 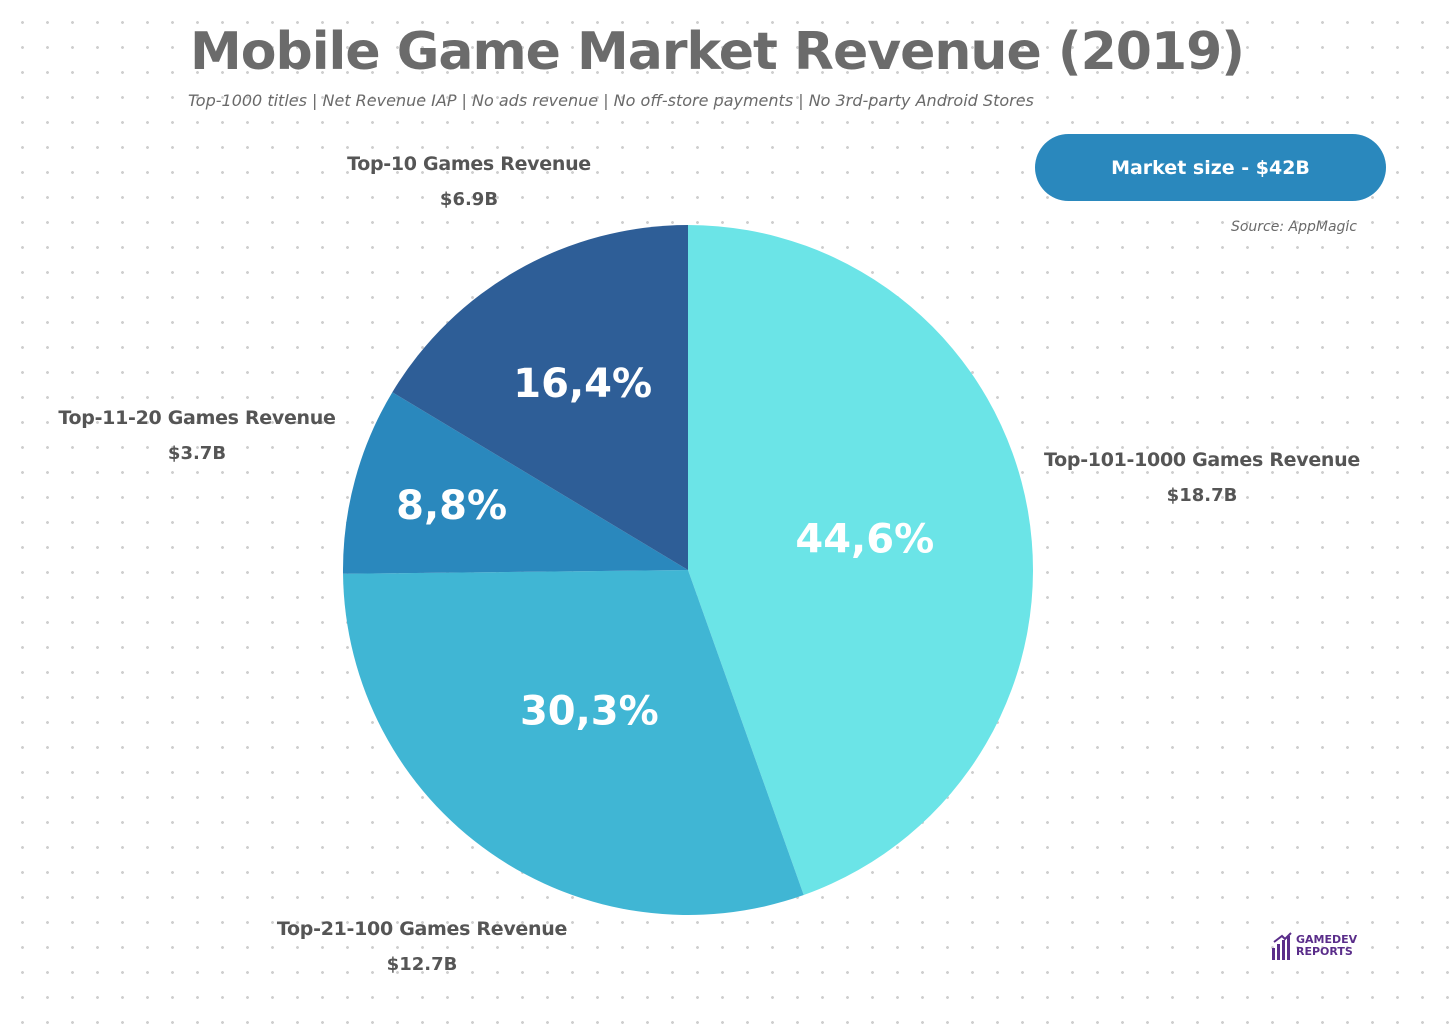 I want to click on slice-name: Top-21-100 Games Revenue, so click(x=422, y=929).